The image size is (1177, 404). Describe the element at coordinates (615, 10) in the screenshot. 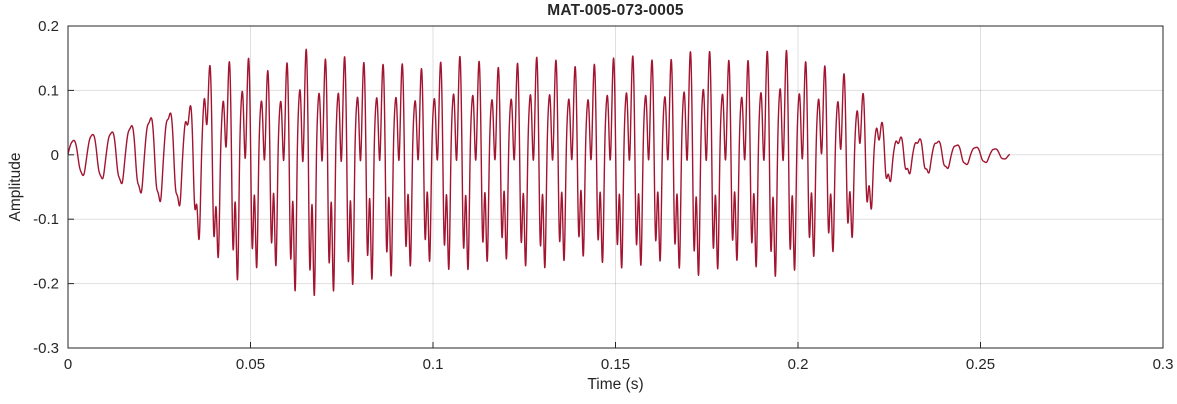

I see `chart-title: MAT-005-073-0005` at that location.